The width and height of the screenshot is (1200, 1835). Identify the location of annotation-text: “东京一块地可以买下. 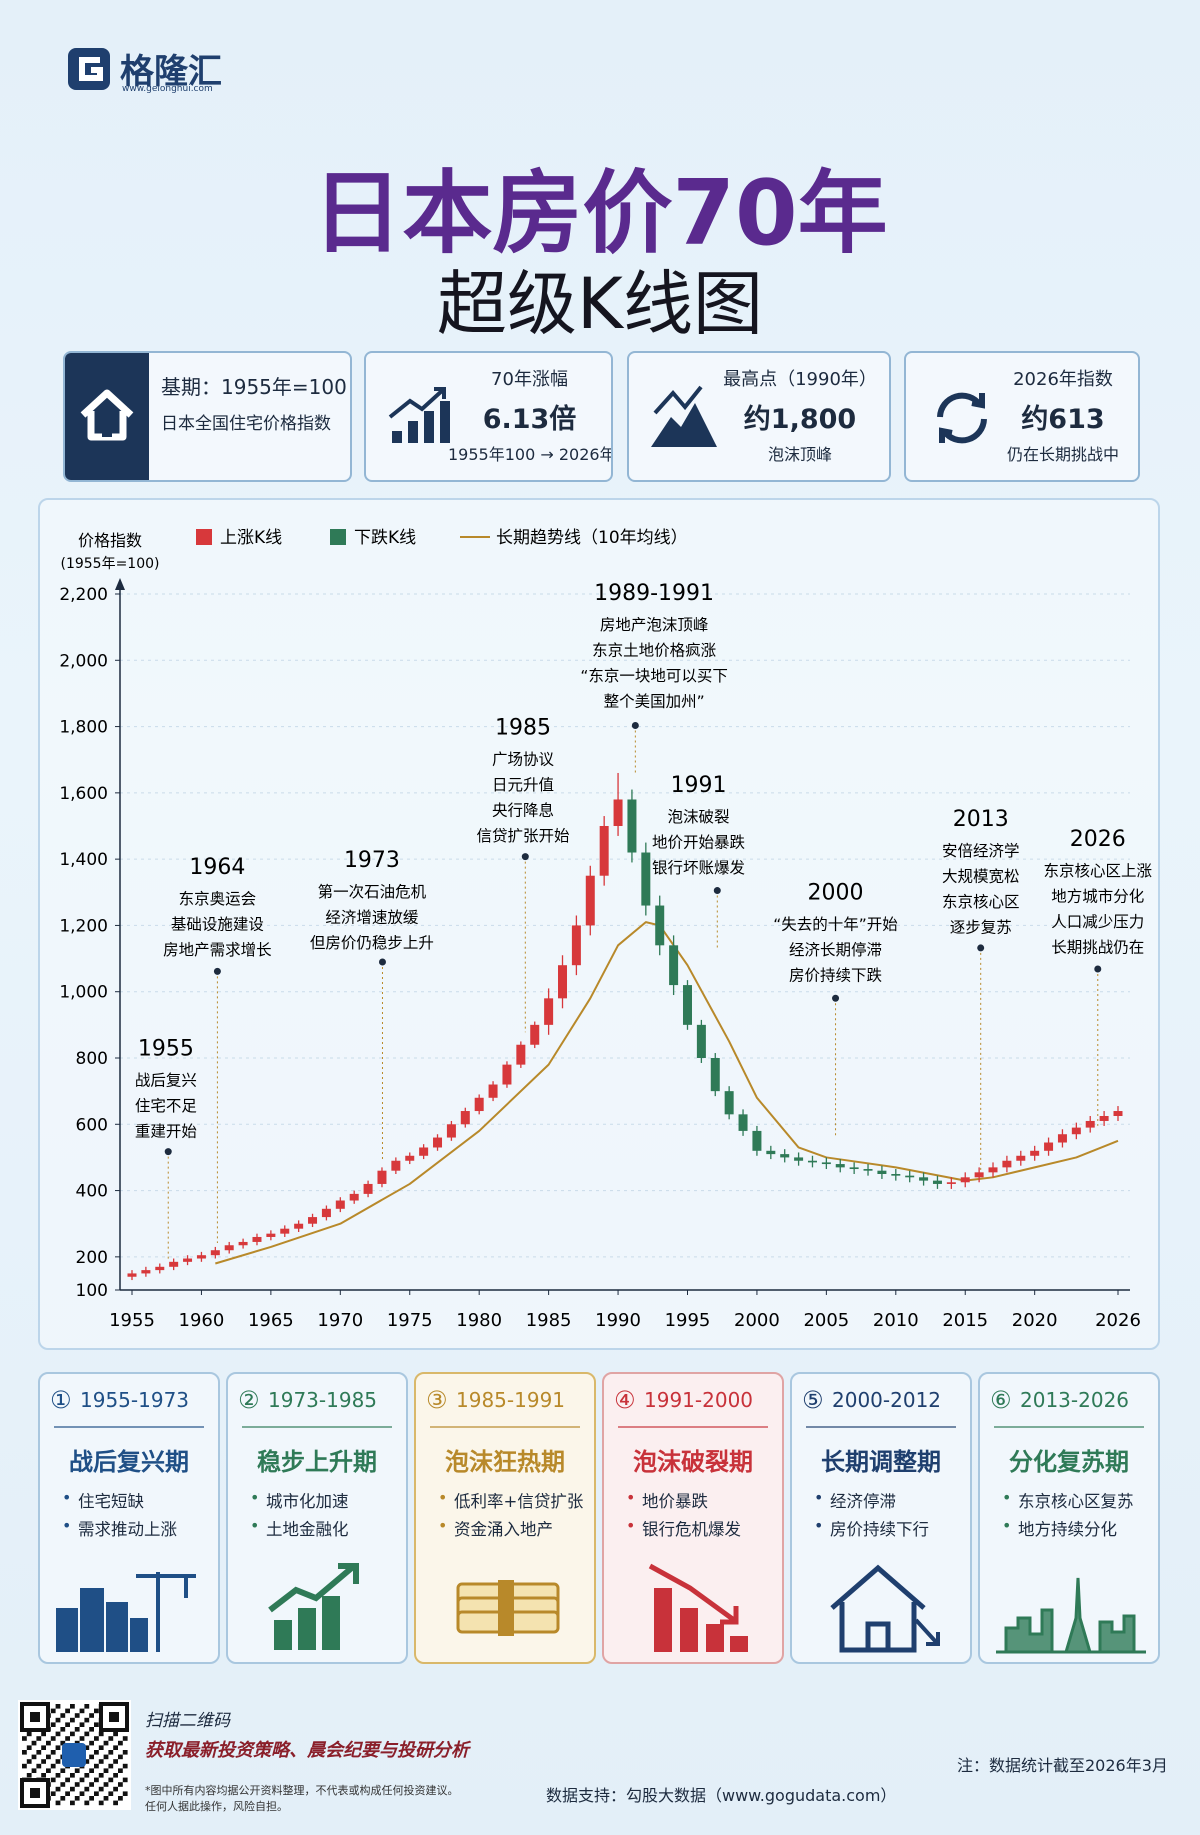
(654, 676).